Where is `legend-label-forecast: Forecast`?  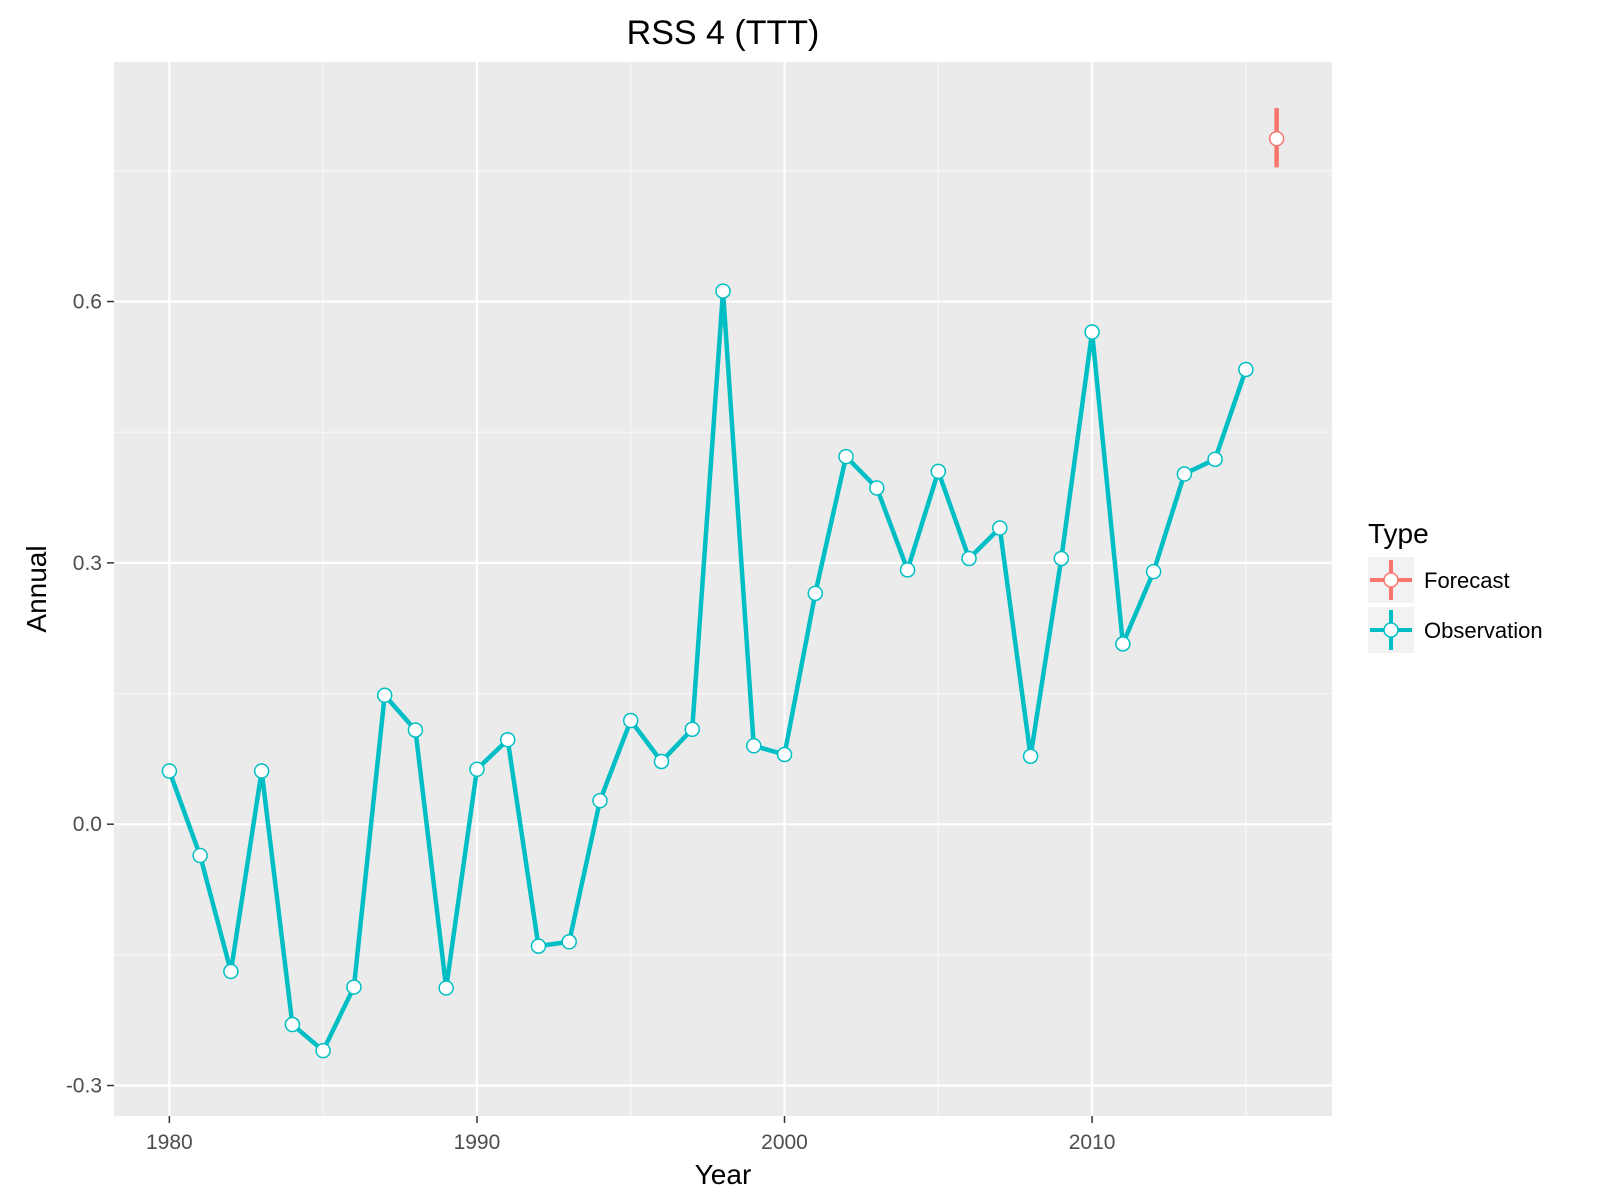
legend-label-forecast: Forecast is located at coordinates (1467, 580).